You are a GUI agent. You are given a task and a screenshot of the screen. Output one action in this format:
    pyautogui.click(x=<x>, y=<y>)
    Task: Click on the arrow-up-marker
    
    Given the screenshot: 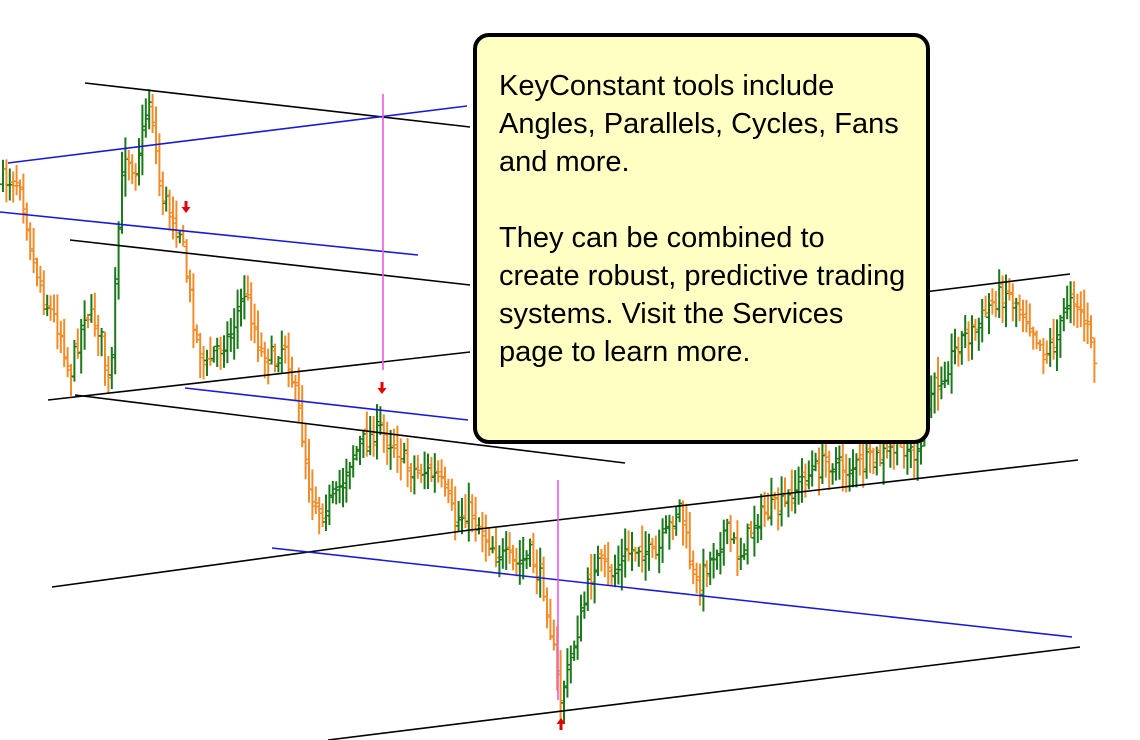 What is the action you would take?
    pyautogui.click(x=561, y=724)
    